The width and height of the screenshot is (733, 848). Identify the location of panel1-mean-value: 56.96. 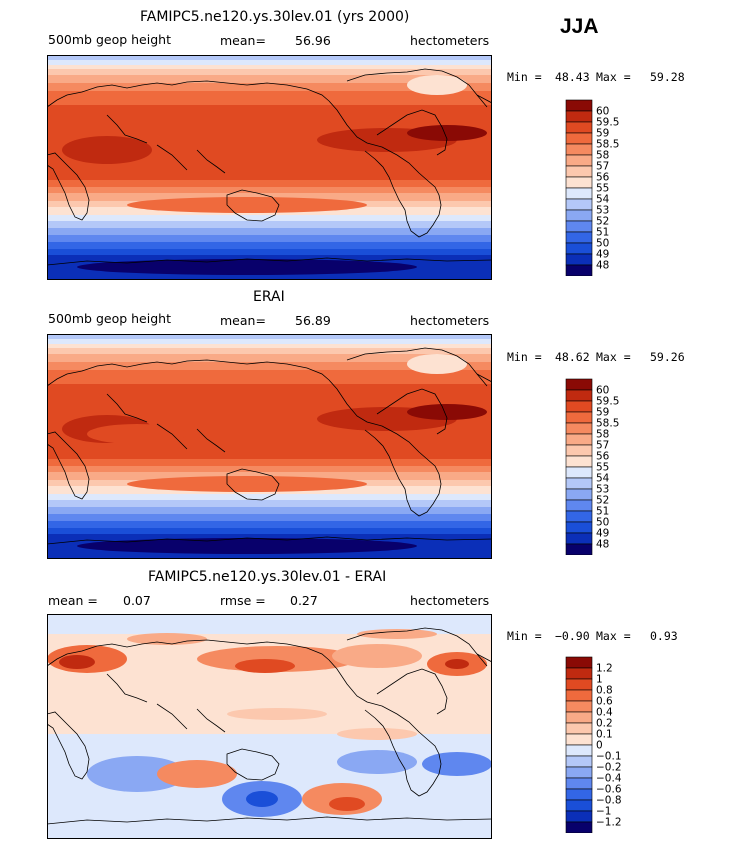
(313, 40).